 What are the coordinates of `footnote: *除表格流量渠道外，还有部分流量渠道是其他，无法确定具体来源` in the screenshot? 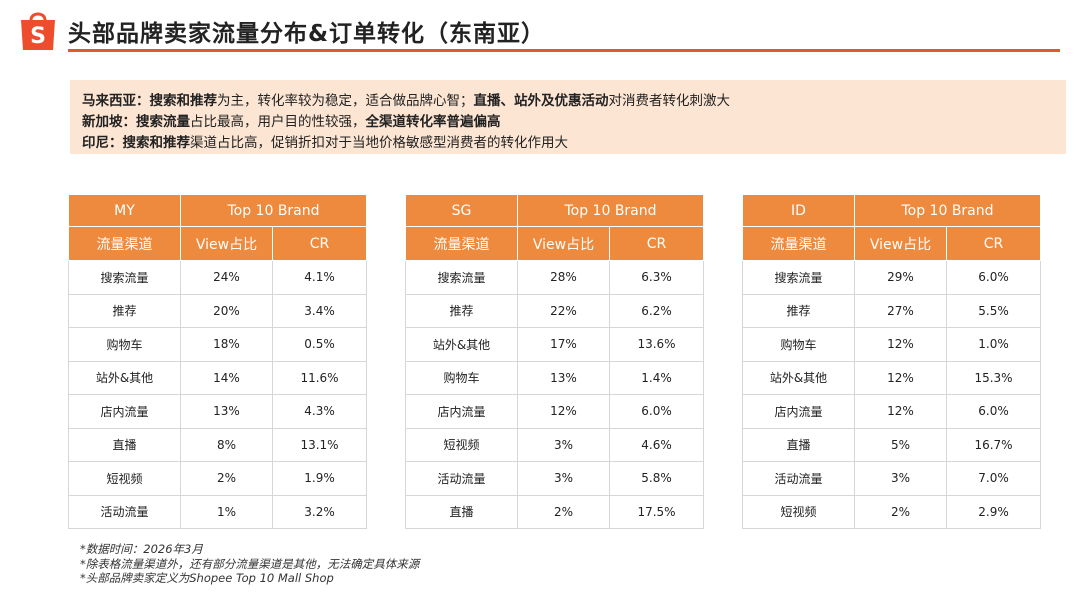 It's located at (250, 563).